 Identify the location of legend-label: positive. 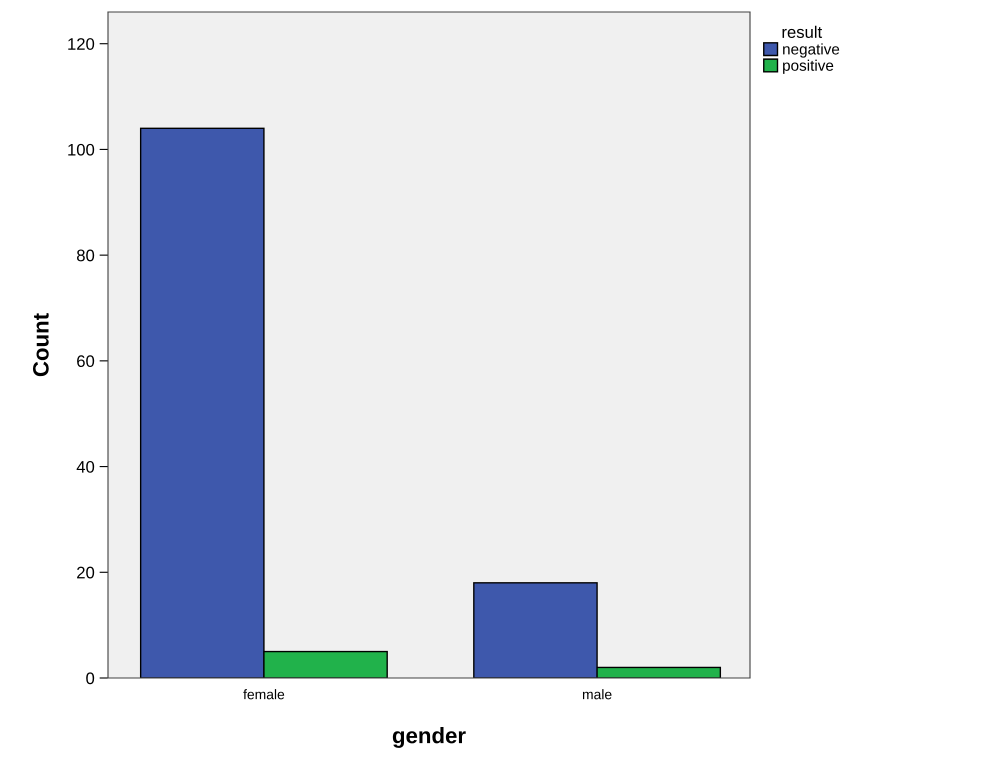
(808, 67).